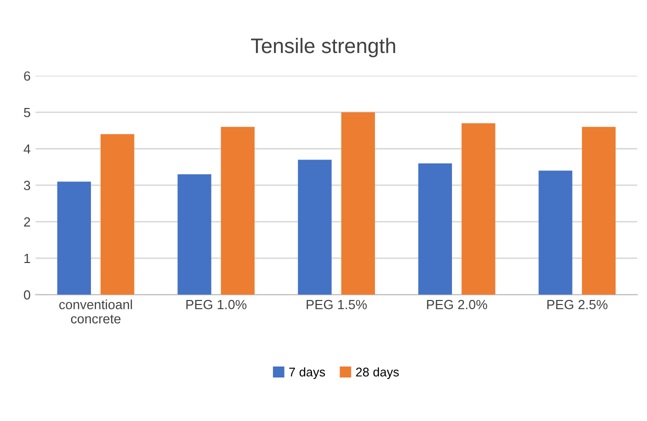 The height and width of the screenshot is (421, 647). I want to click on y-tick-label: 6, so click(27, 76).